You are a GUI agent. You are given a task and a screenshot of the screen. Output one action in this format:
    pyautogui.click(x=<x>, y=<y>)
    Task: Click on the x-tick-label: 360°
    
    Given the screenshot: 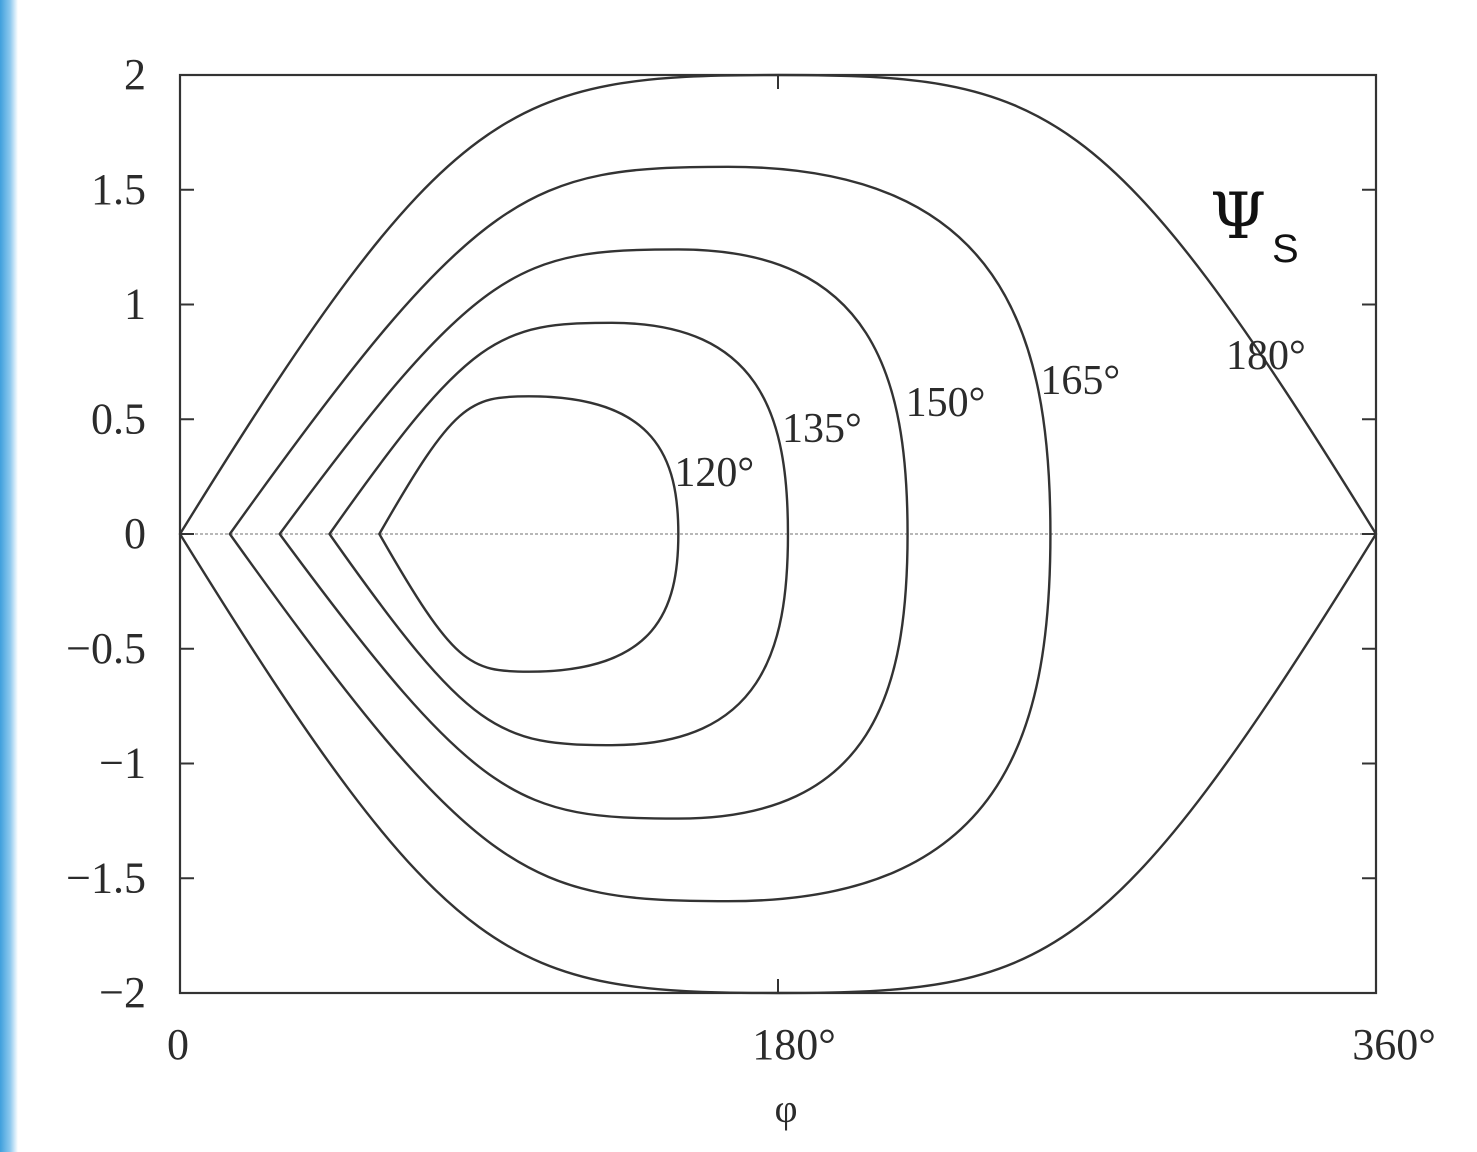 What is the action you would take?
    pyautogui.click(x=1394, y=1044)
    